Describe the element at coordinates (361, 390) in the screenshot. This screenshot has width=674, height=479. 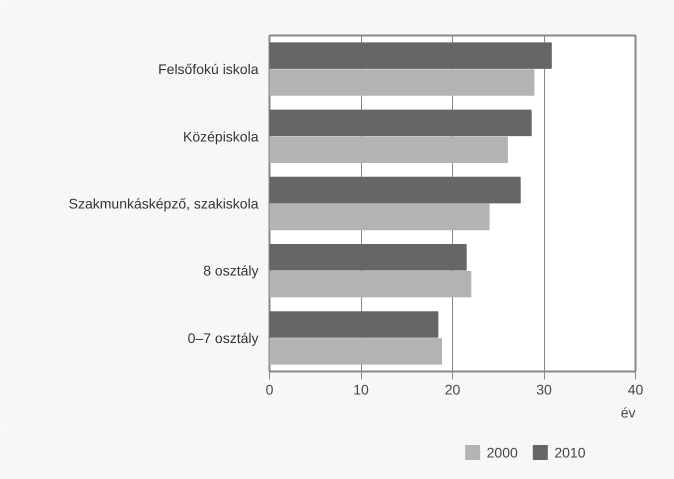
I see `x-tick-label: 10` at that location.